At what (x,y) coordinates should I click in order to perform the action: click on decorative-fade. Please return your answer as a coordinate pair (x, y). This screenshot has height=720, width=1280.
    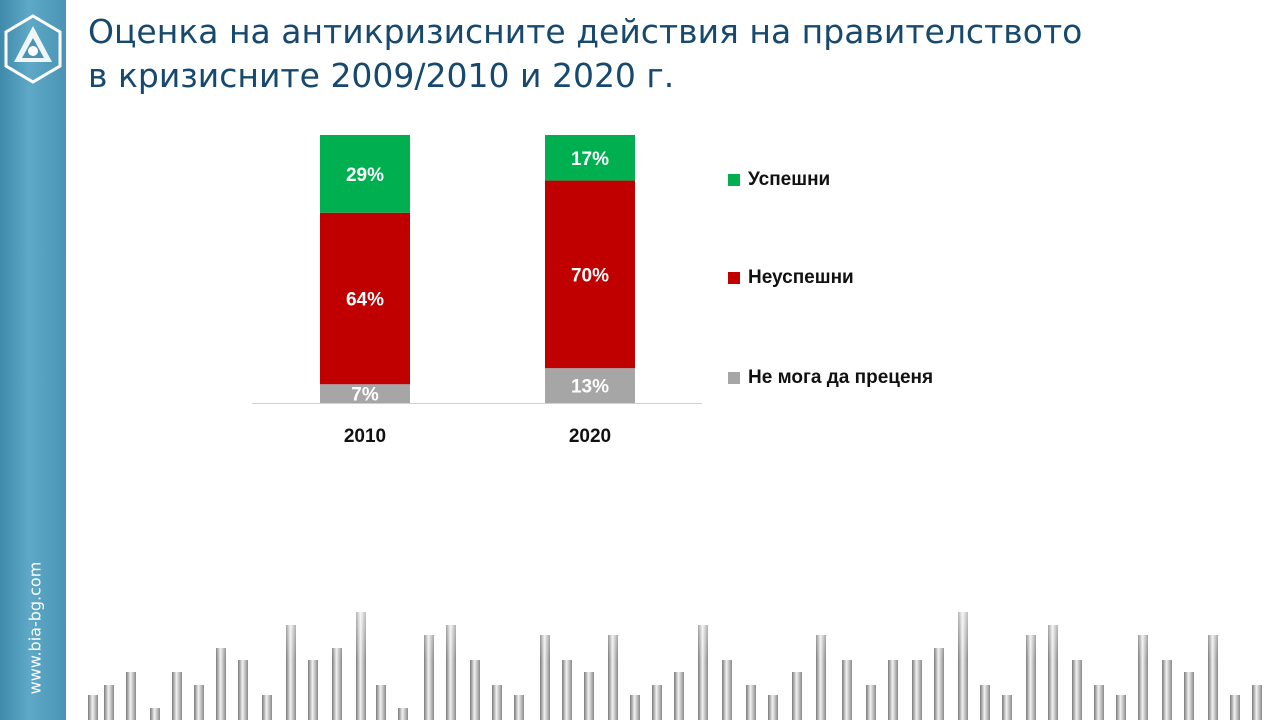
    Looking at the image, I should click on (666, 630).